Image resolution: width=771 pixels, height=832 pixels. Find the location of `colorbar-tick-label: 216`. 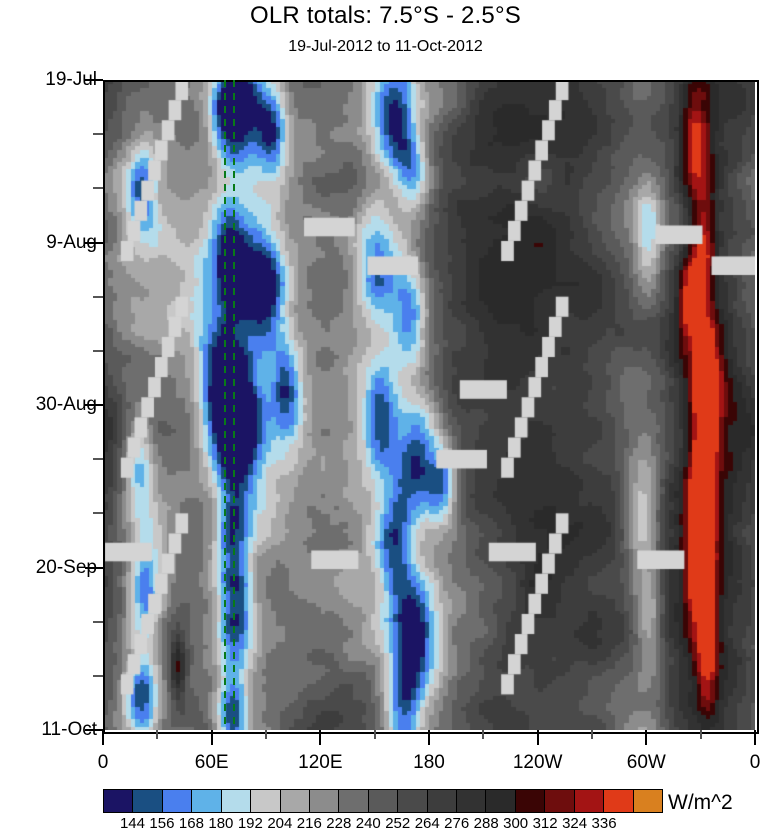

colorbar-tick-label: 216 is located at coordinates (309, 823).